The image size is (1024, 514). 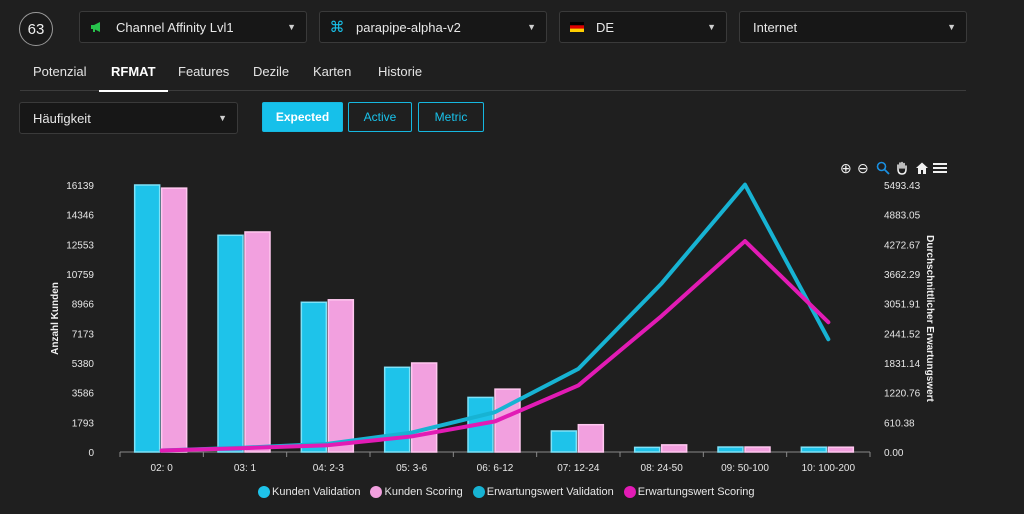 I want to click on legend-label: Erwartungswert Validation, so click(x=550, y=492).